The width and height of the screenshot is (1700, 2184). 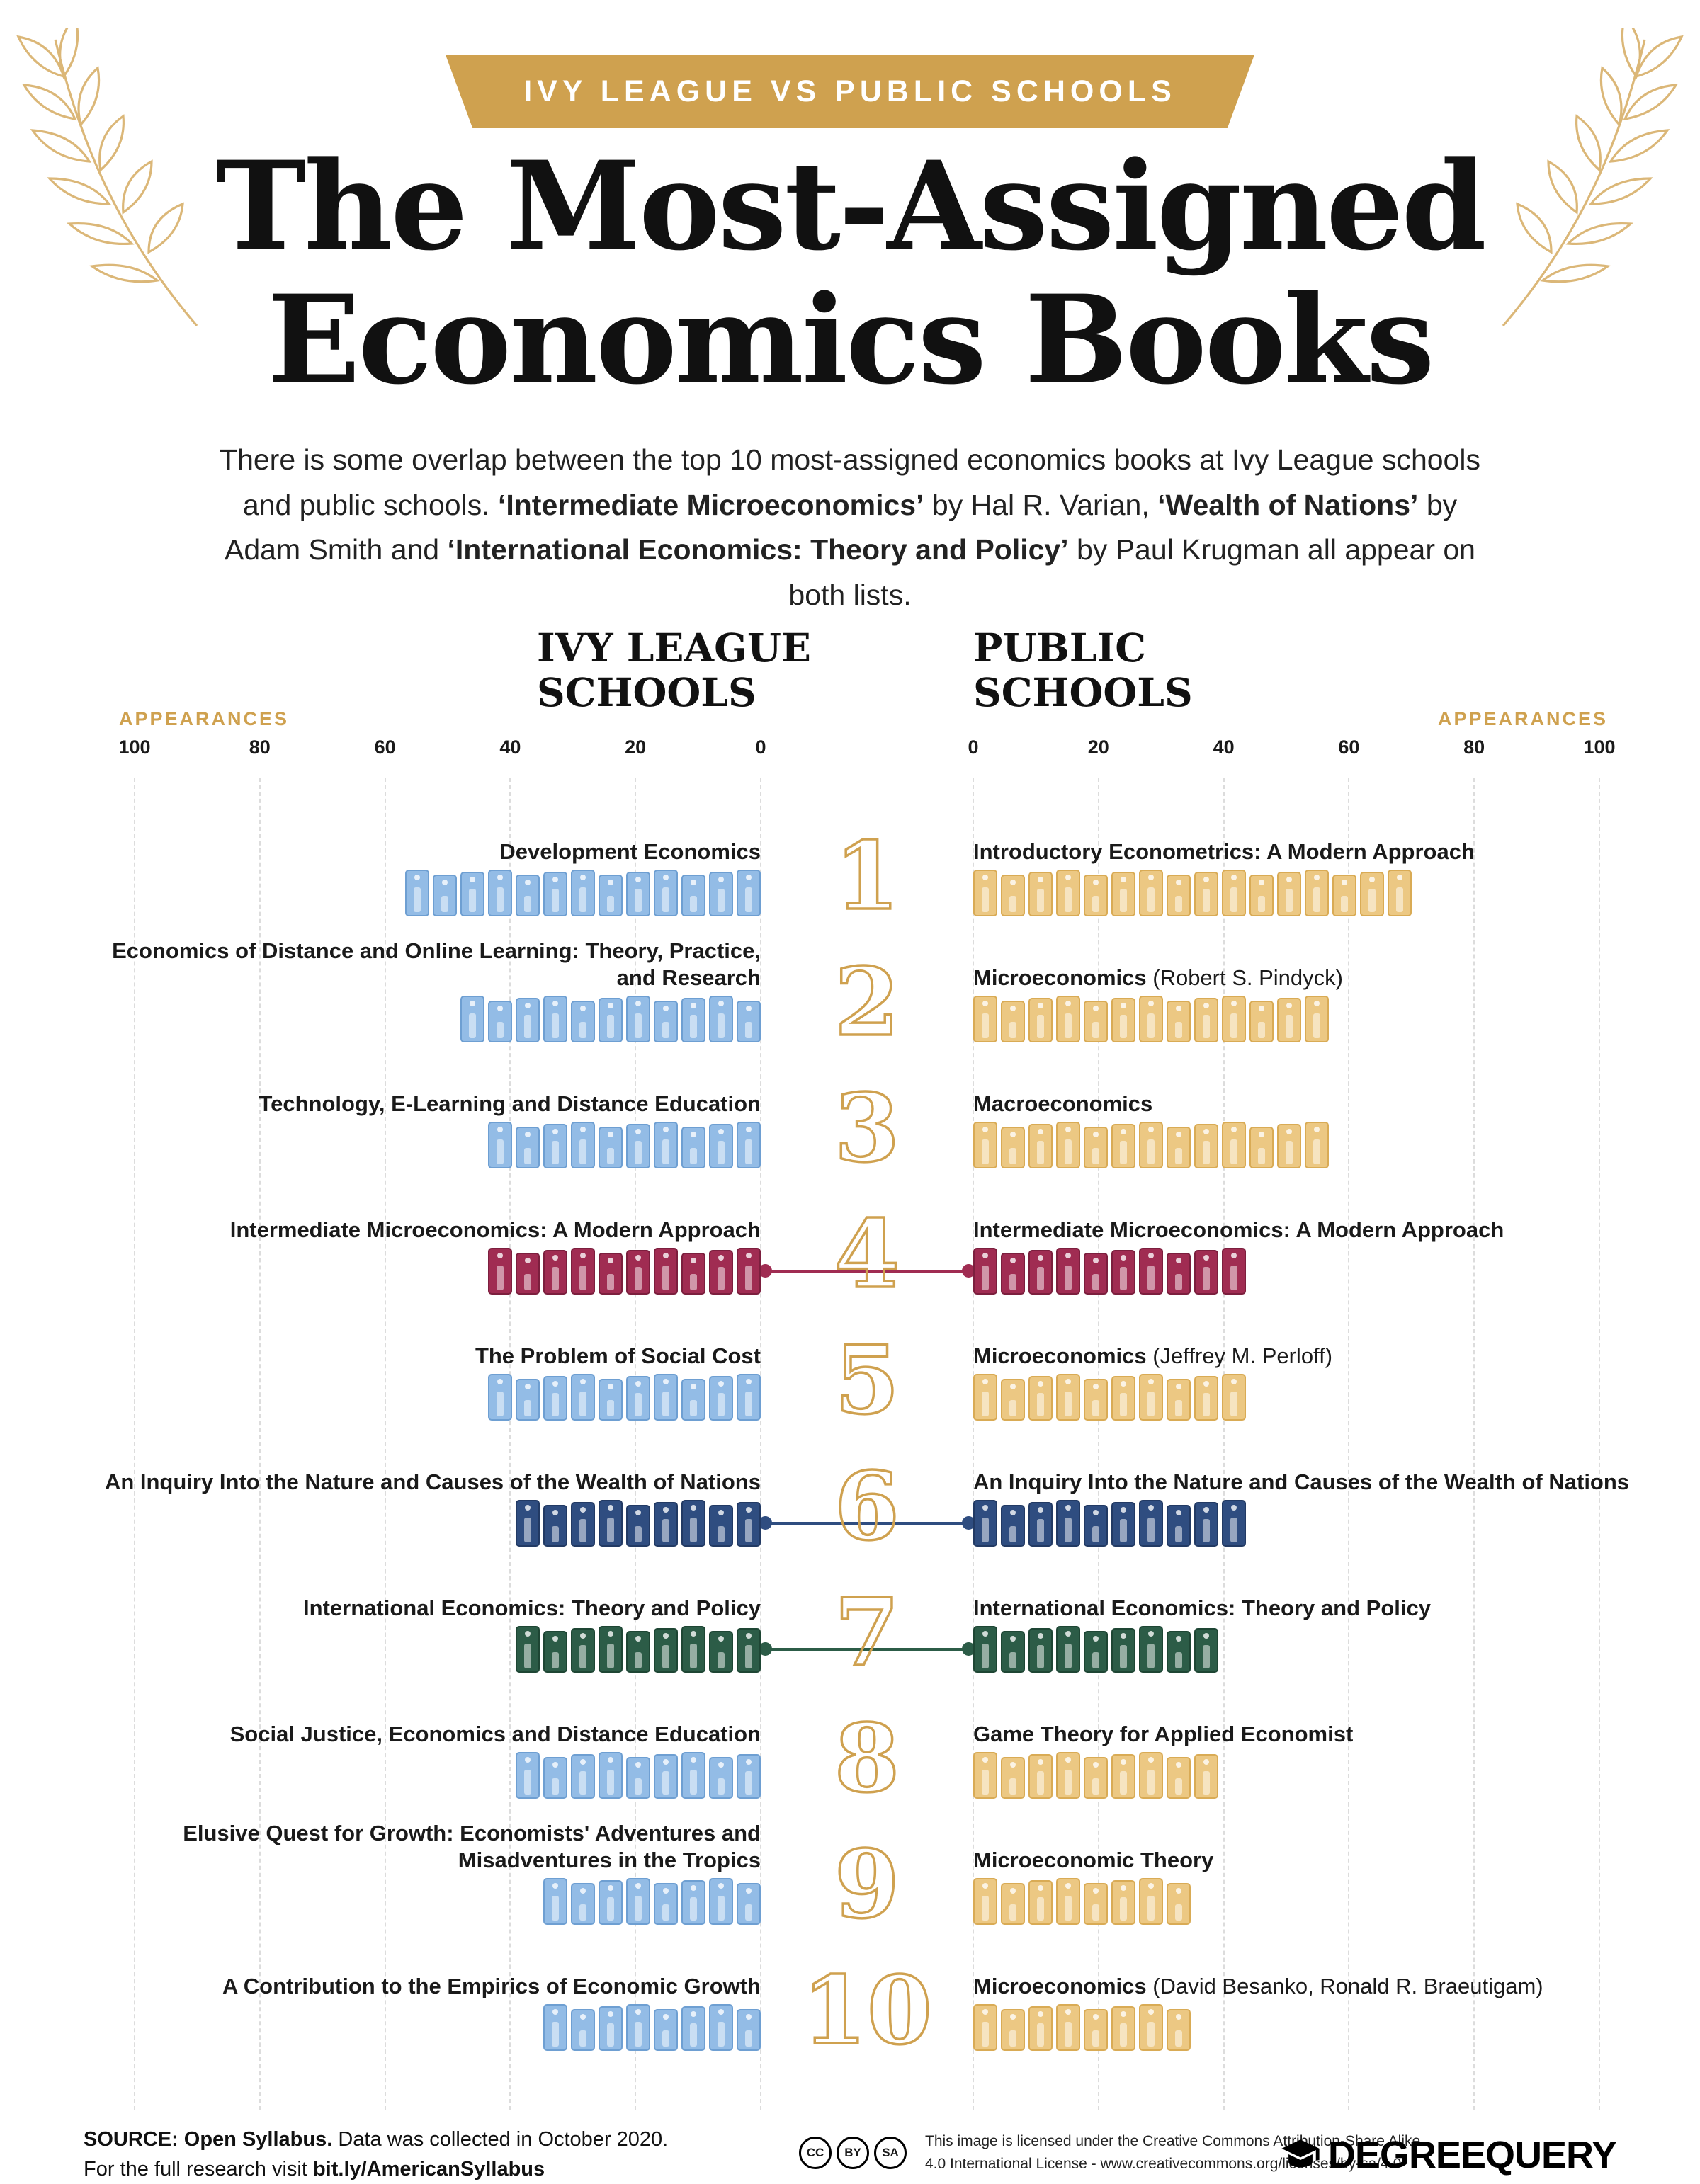 What do you see at coordinates (1593, 178) in the screenshot?
I see `laurel-right-icon` at bounding box center [1593, 178].